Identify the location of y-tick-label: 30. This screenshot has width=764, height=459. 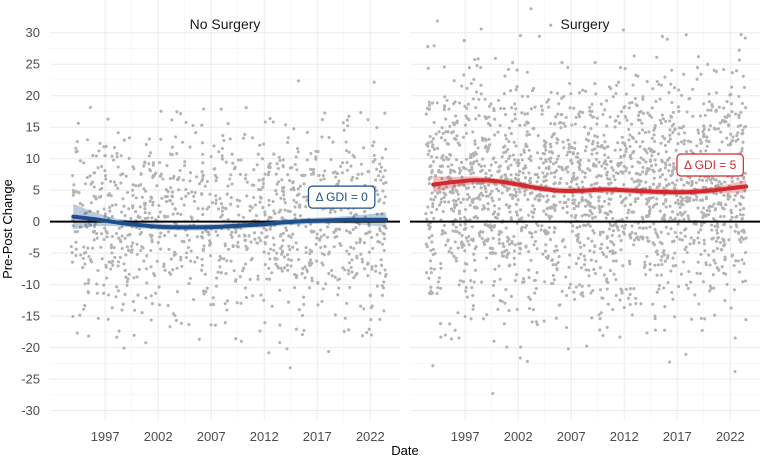
(33, 32).